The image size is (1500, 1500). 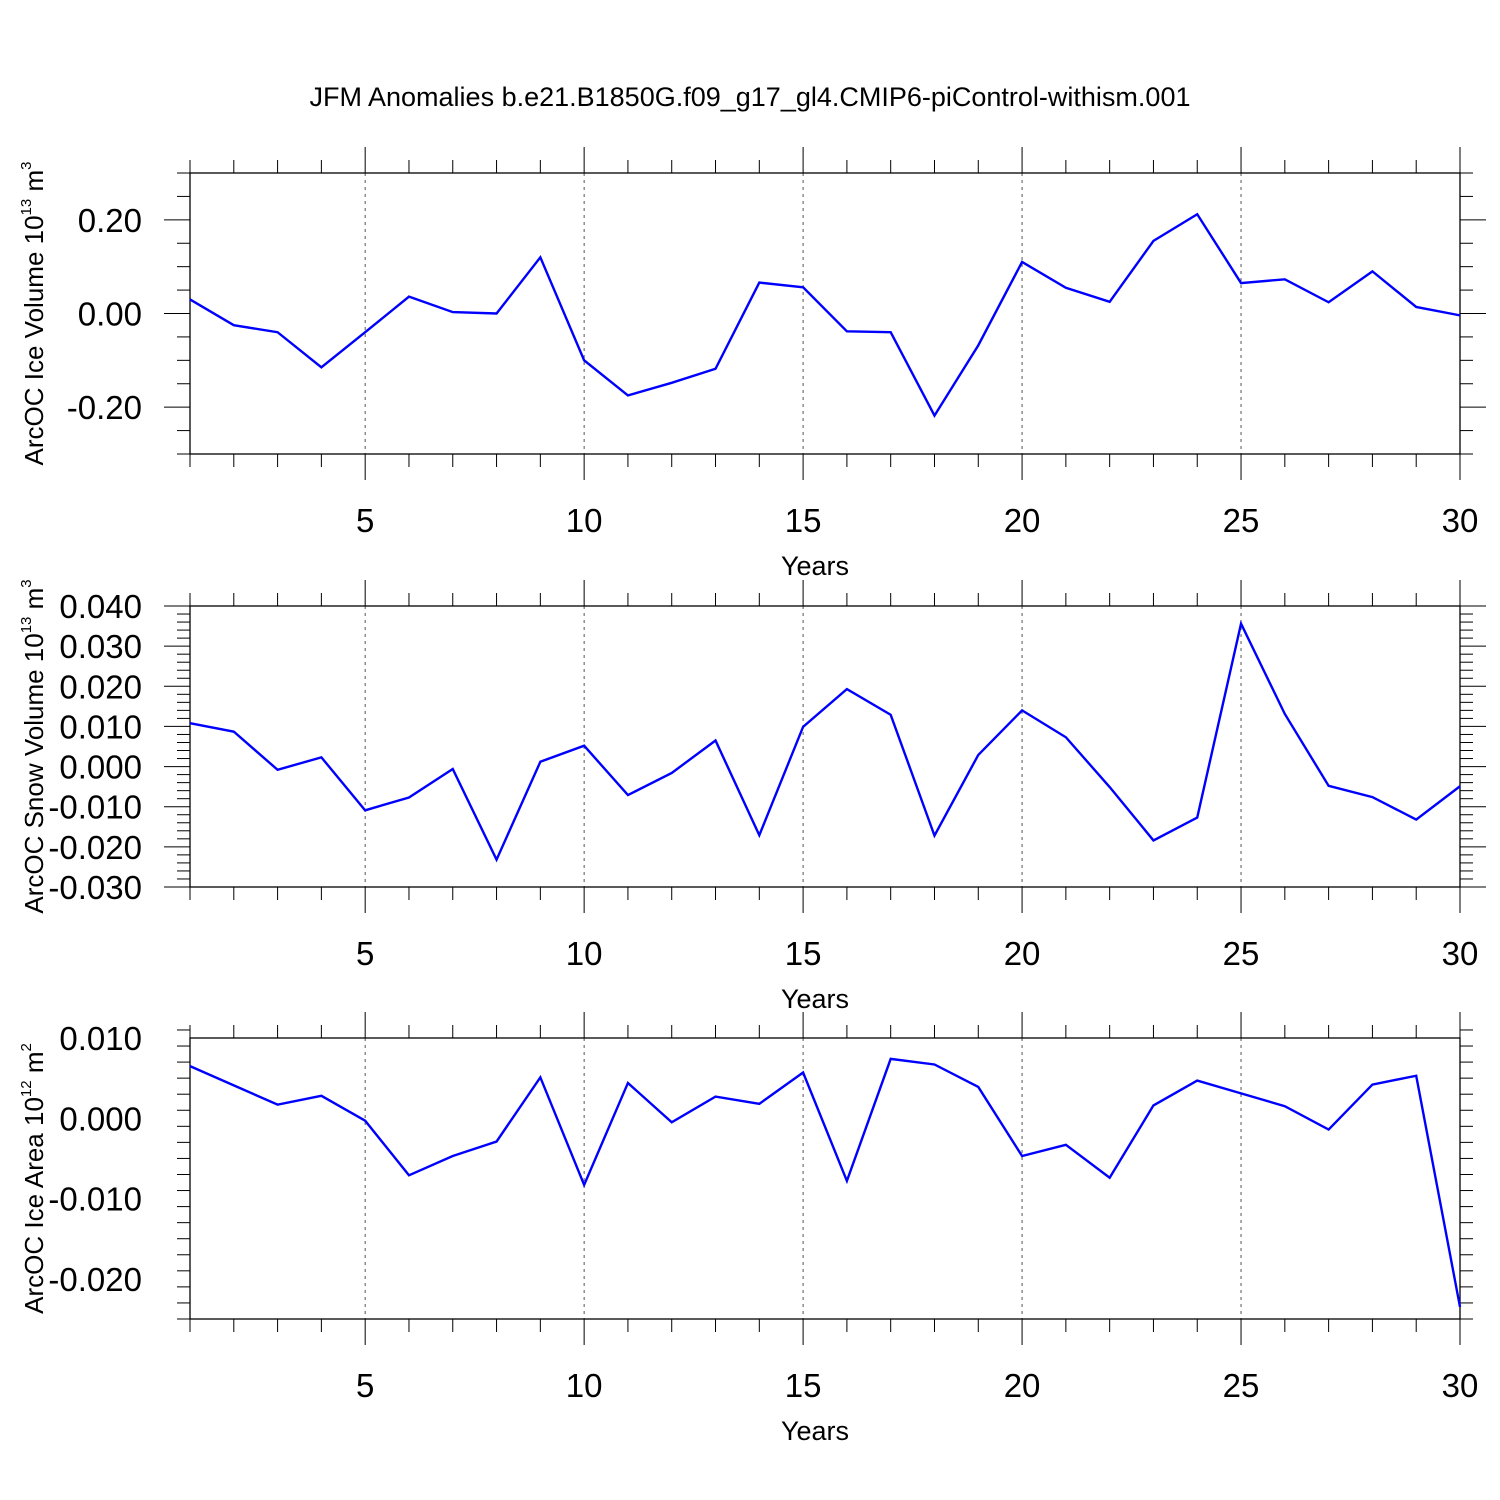 What do you see at coordinates (34, 773) in the screenshot?
I see `y-axis-label-text: ArcOC Snow Volume 10` at bounding box center [34, 773].